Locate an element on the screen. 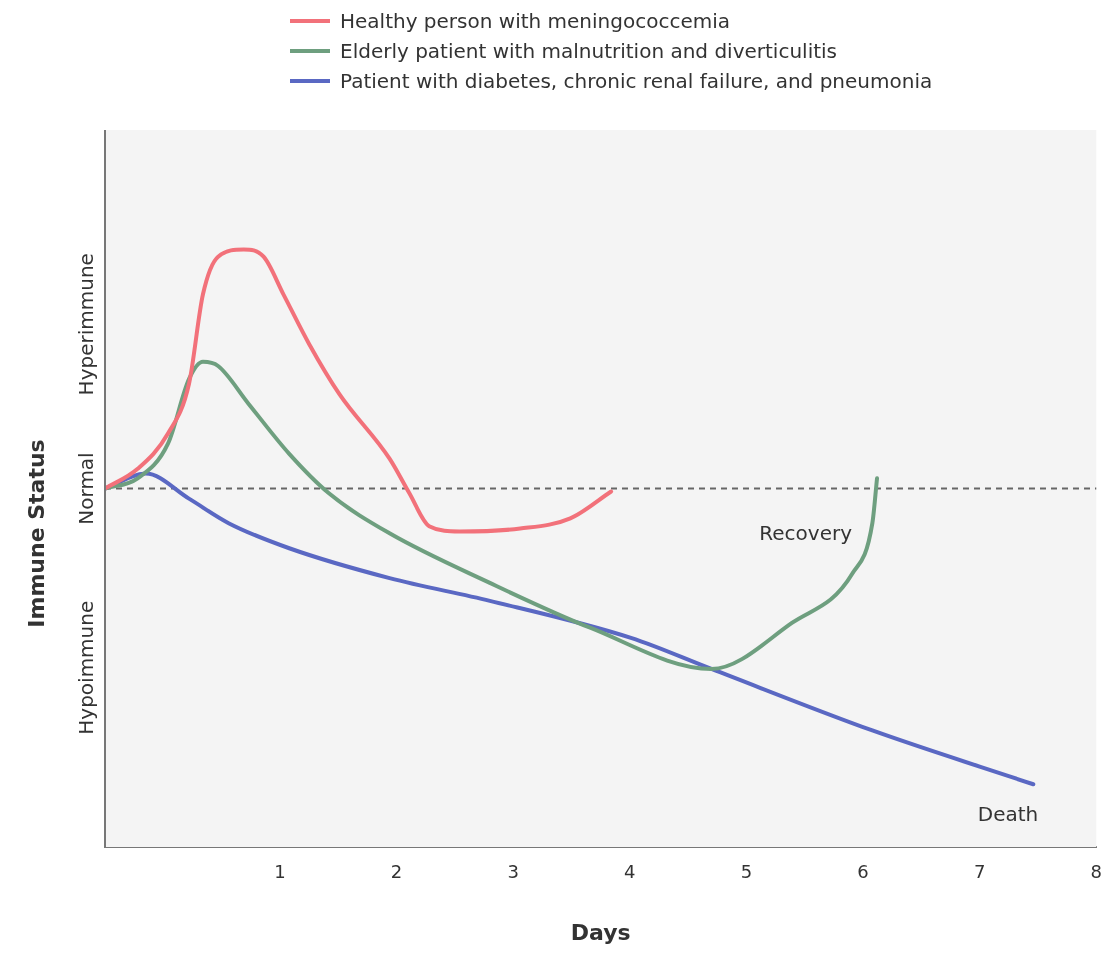 The height and width of the screenshot is (959, 1108). x-tick-label: 5 is located at coordinates (746, 872).